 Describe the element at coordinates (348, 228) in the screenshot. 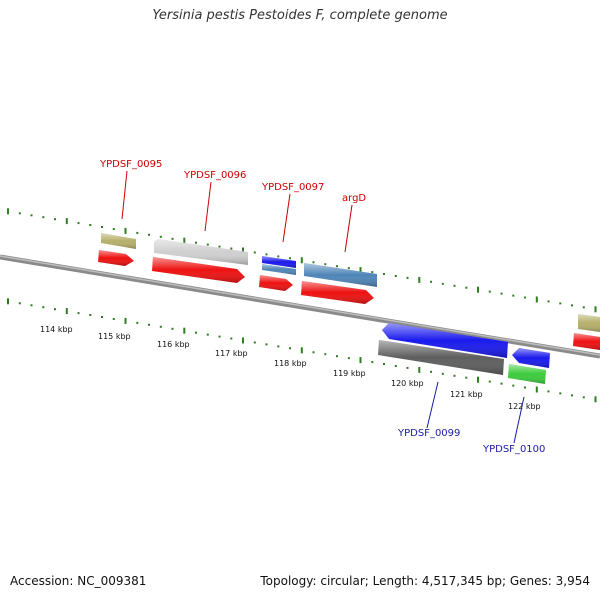

I see `leader-argd` at that location.